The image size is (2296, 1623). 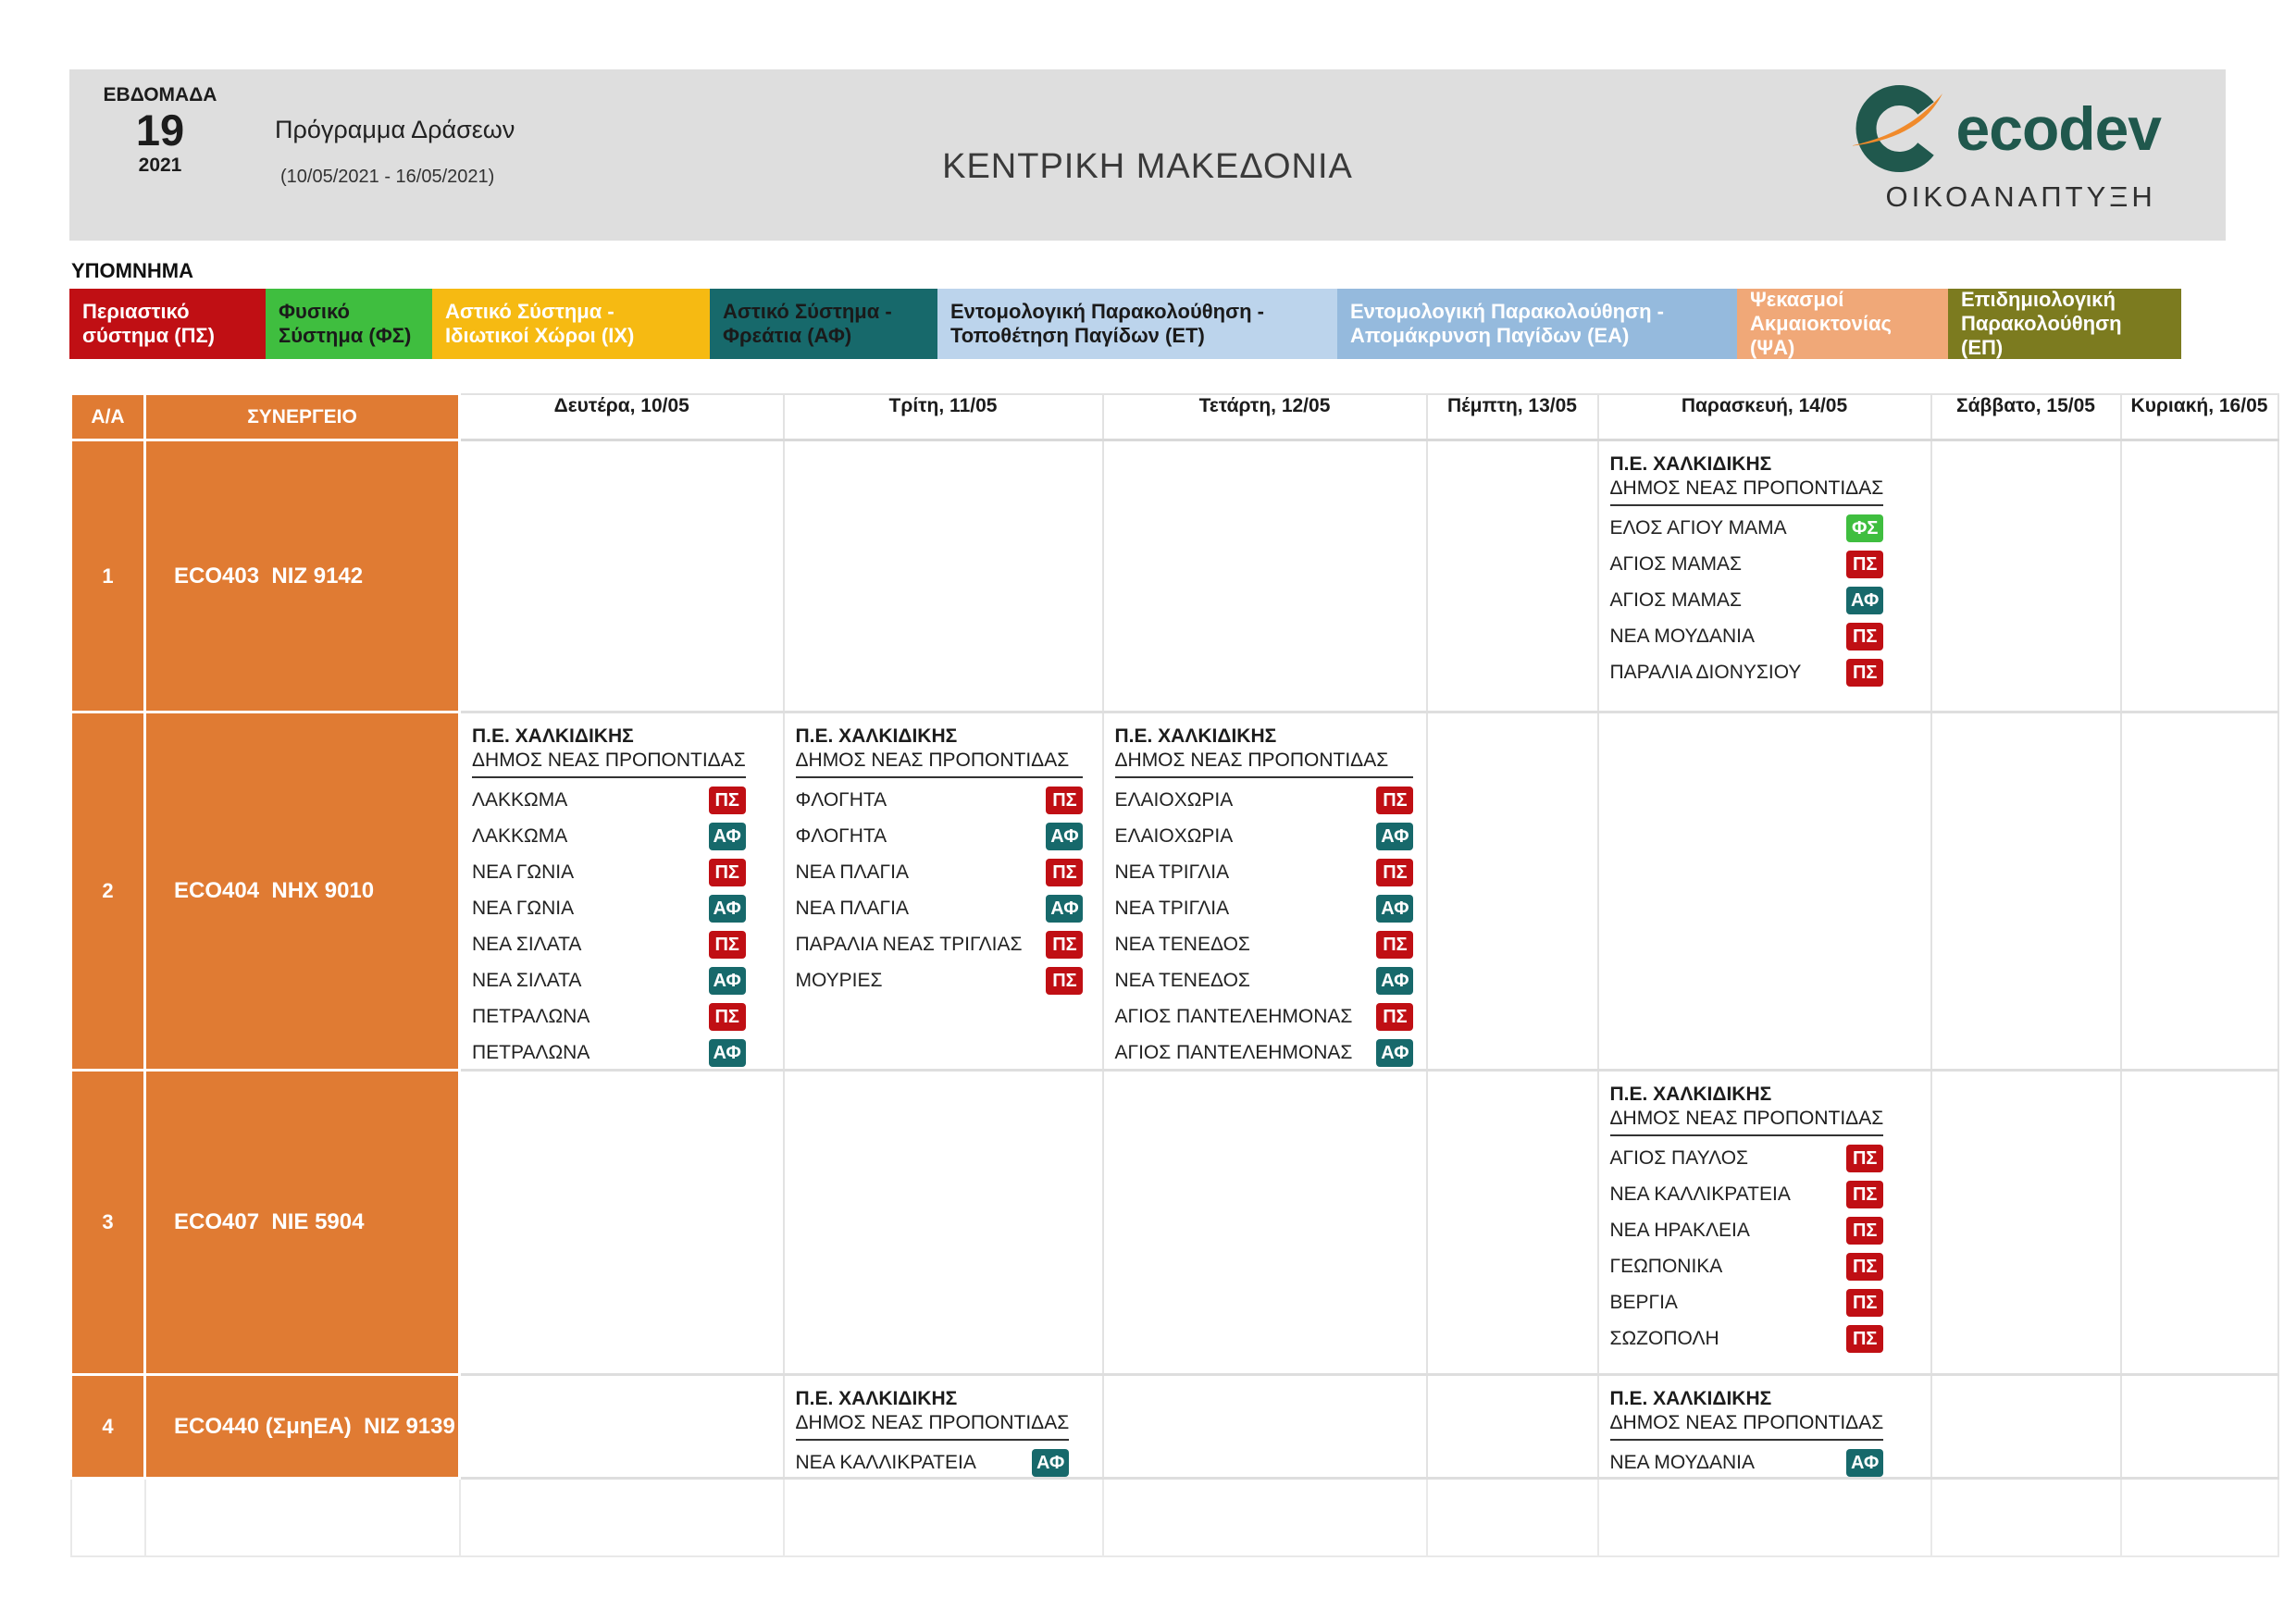 I want to click on schedule-entry: ΝΕΑ ΜΟΥΔΑΝΙΑ ΠΣ, so click(x=1747, y=636).